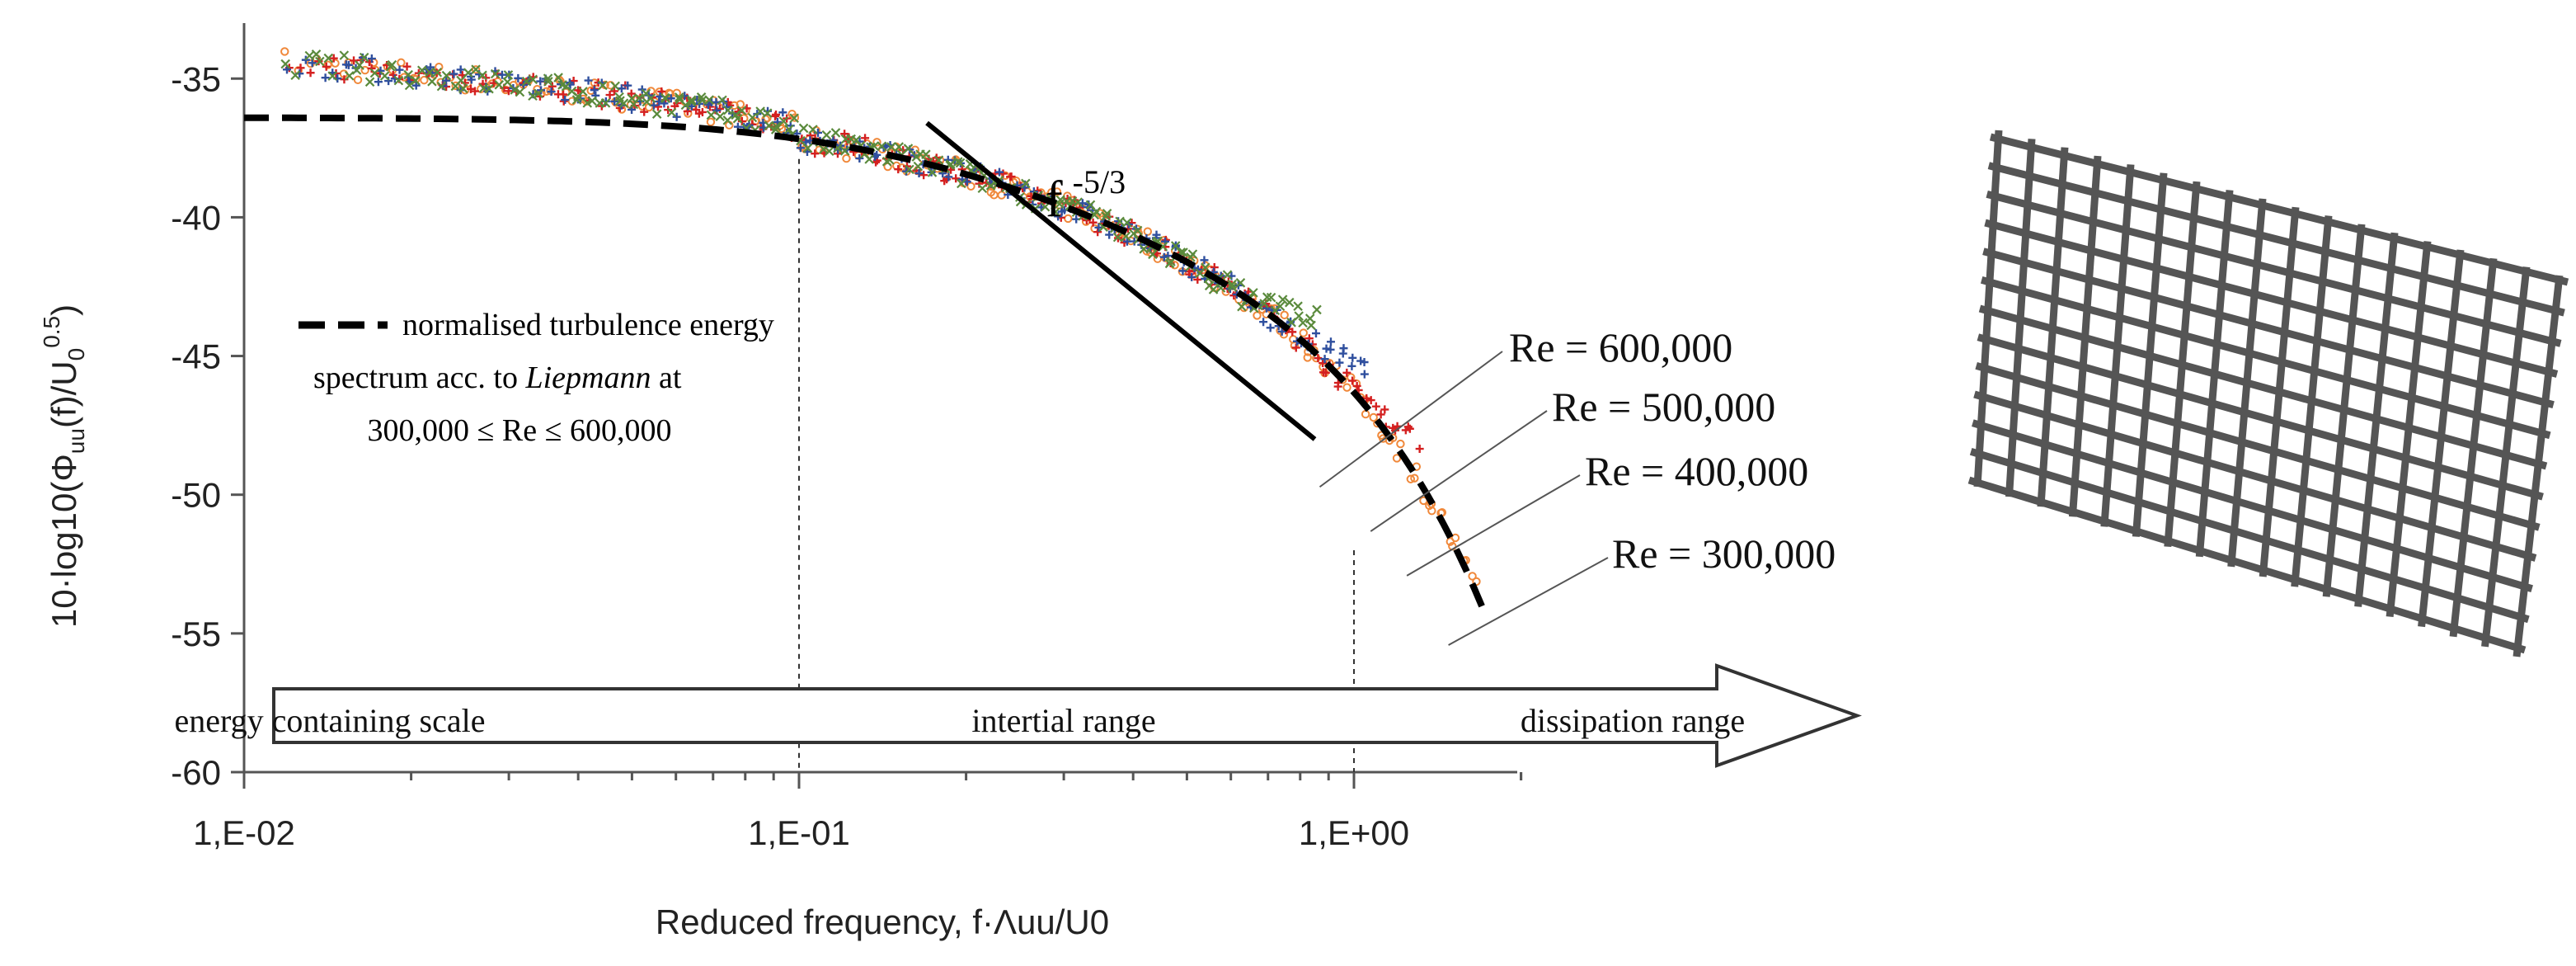 Image resolution: width=2576 pixels, height=966 pixels. Describe the element at coordinates (196, 356) in the screenshot. I see `y-tick-label: -45` at that location.